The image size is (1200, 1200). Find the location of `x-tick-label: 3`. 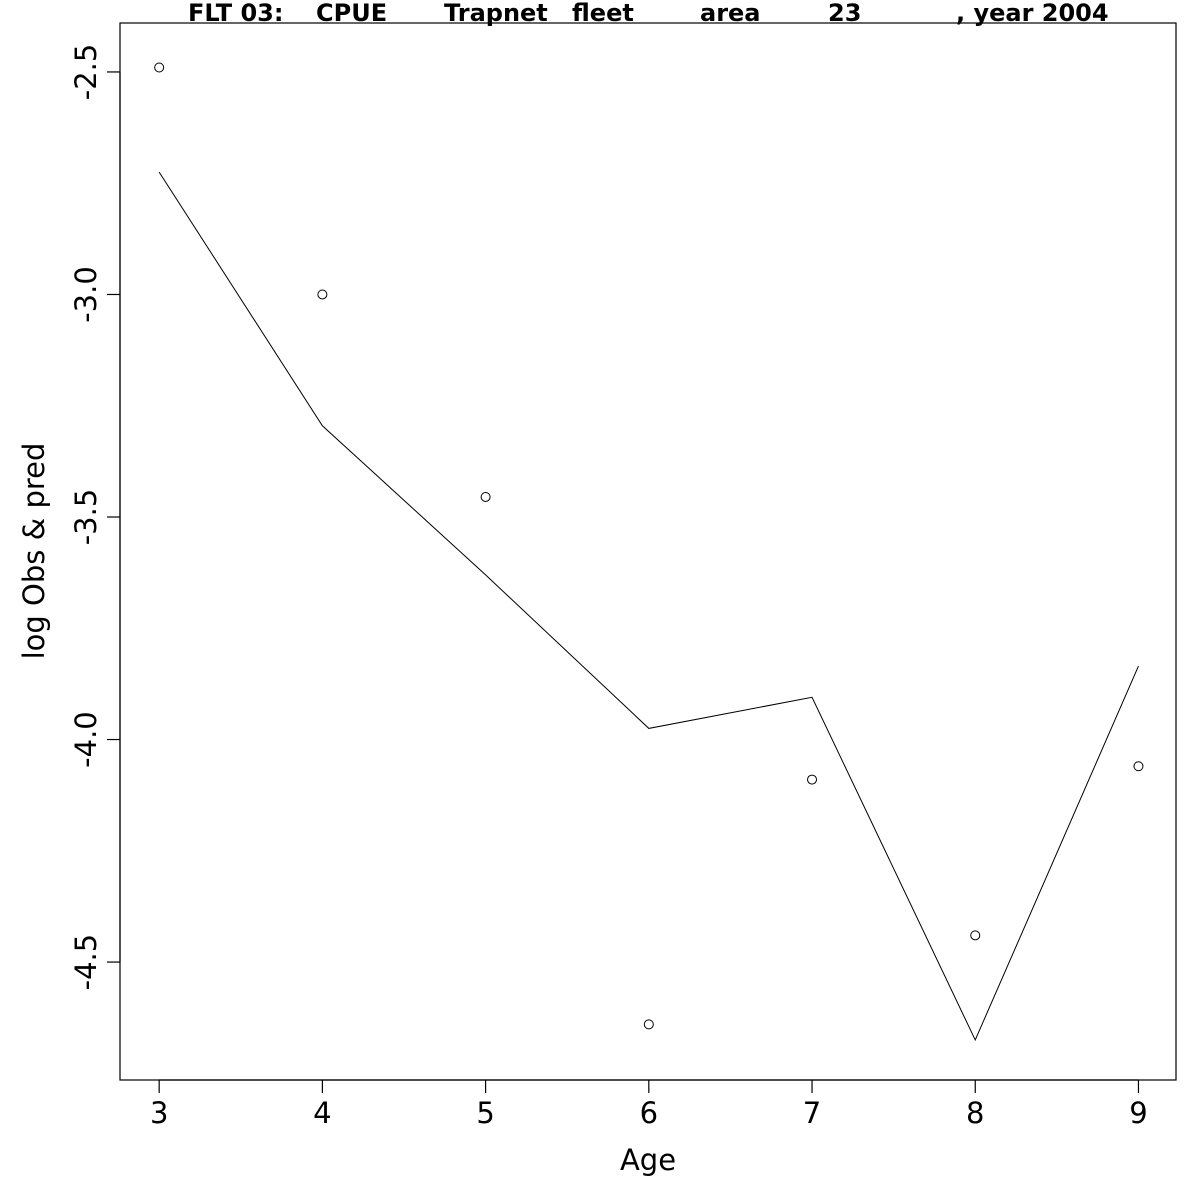

x-tick-label: 3 is located at coordinates (159, 1113).